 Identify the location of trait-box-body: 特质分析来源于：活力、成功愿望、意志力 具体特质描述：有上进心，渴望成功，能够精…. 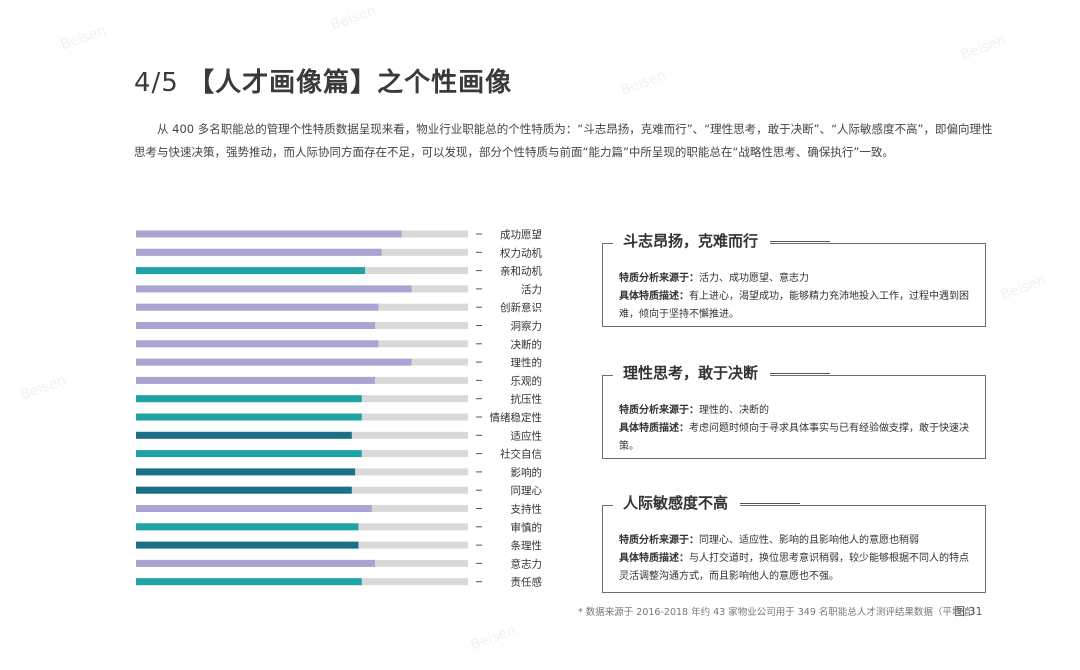
(794, 289).